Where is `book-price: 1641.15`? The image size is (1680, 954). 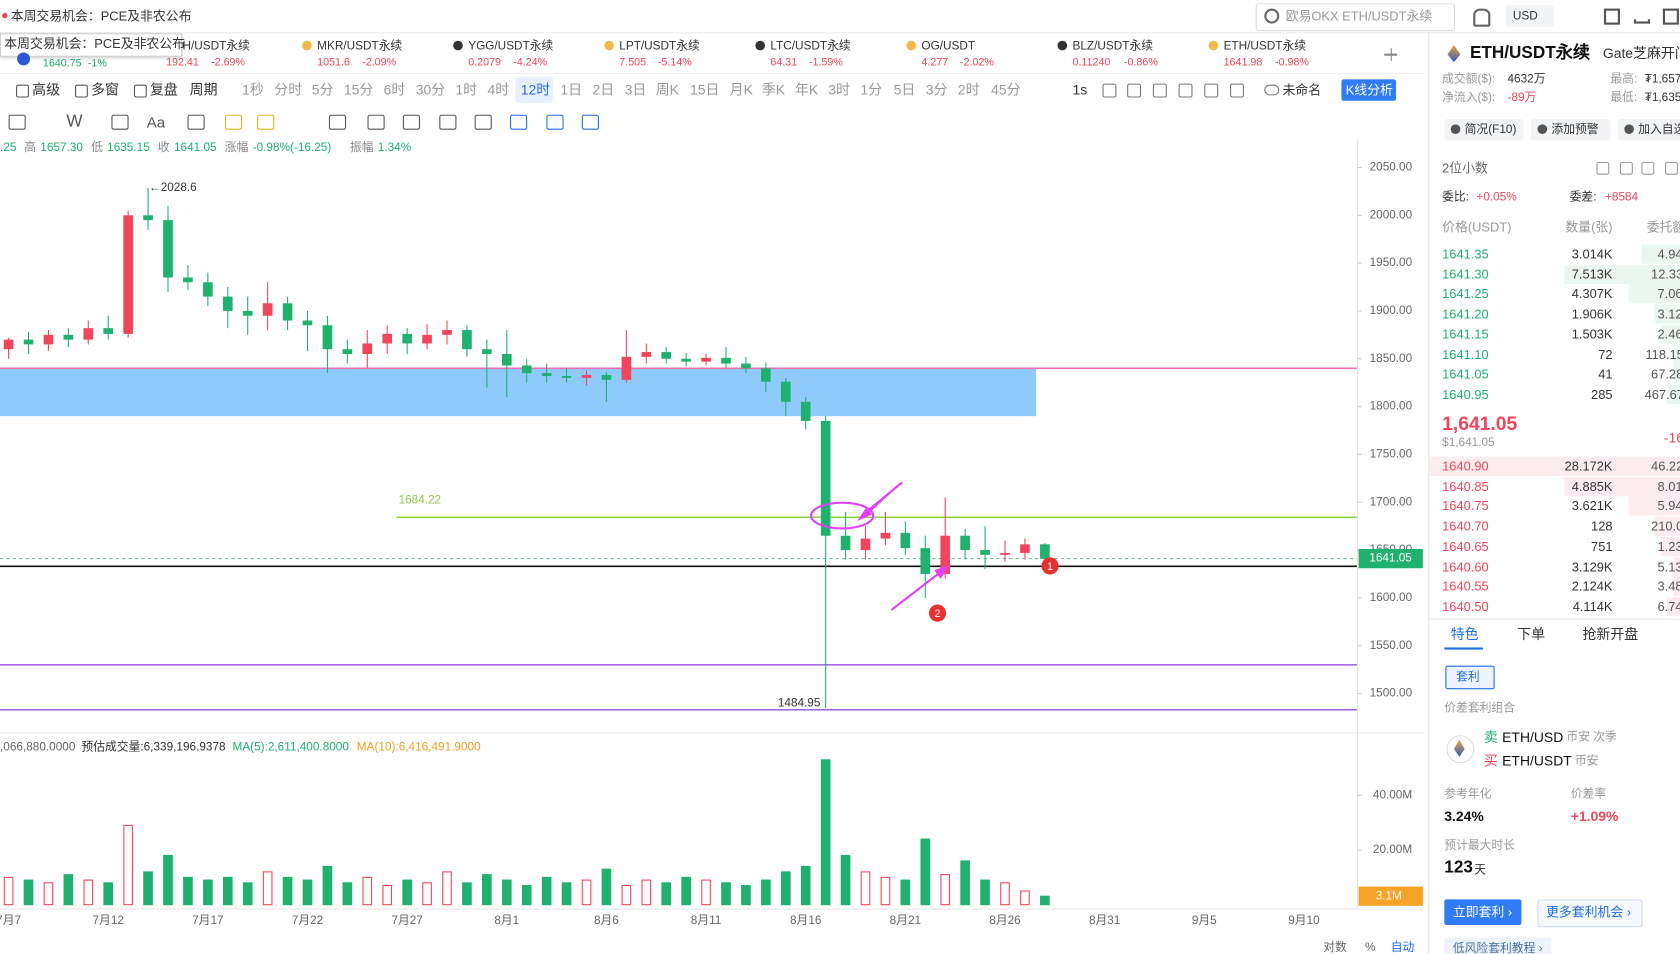 book-price: 1641.15 is located at coordinates (1465, 334).